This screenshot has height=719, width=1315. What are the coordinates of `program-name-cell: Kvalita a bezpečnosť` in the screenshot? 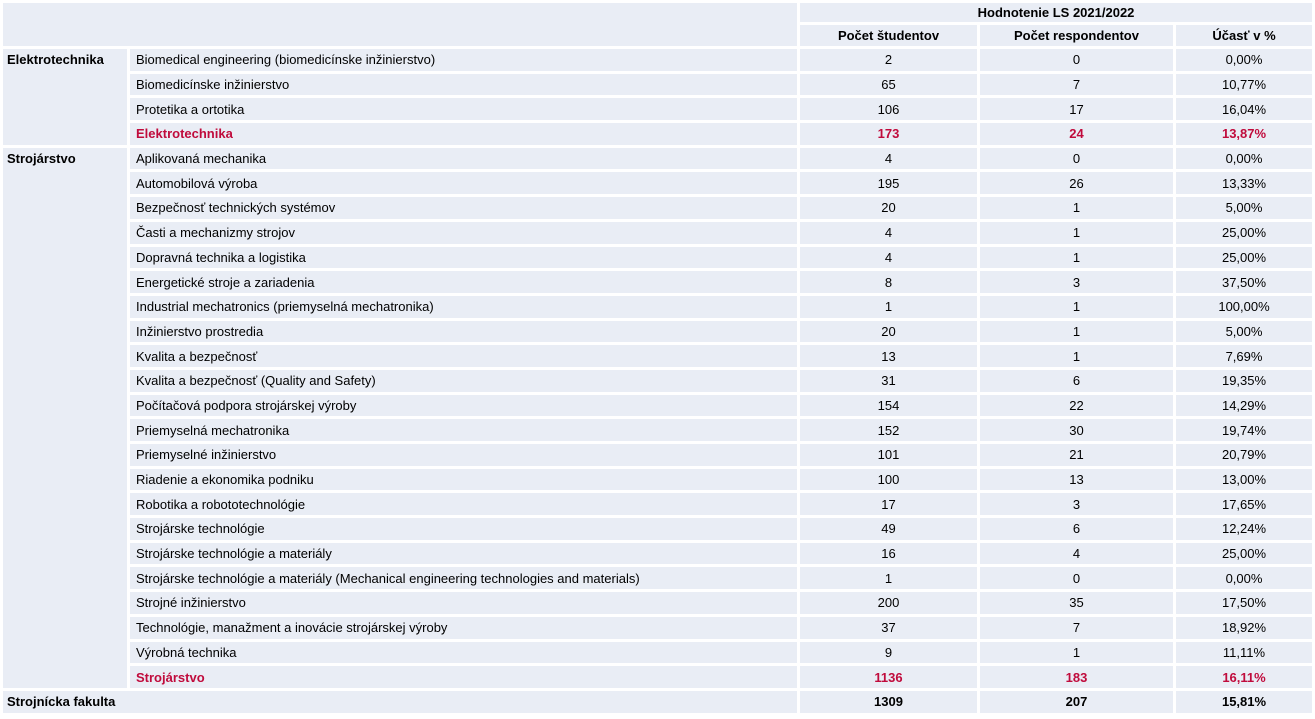 It's located at (463, 356).